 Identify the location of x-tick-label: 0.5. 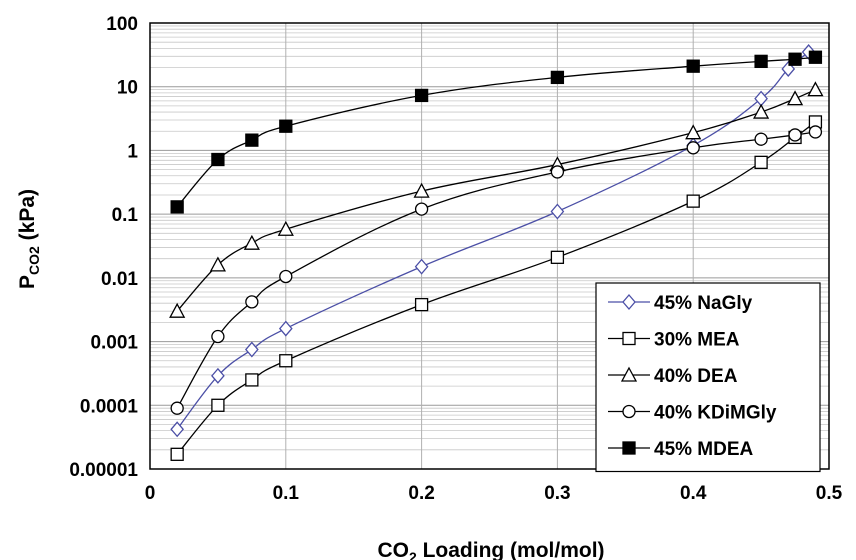
(829, 493).